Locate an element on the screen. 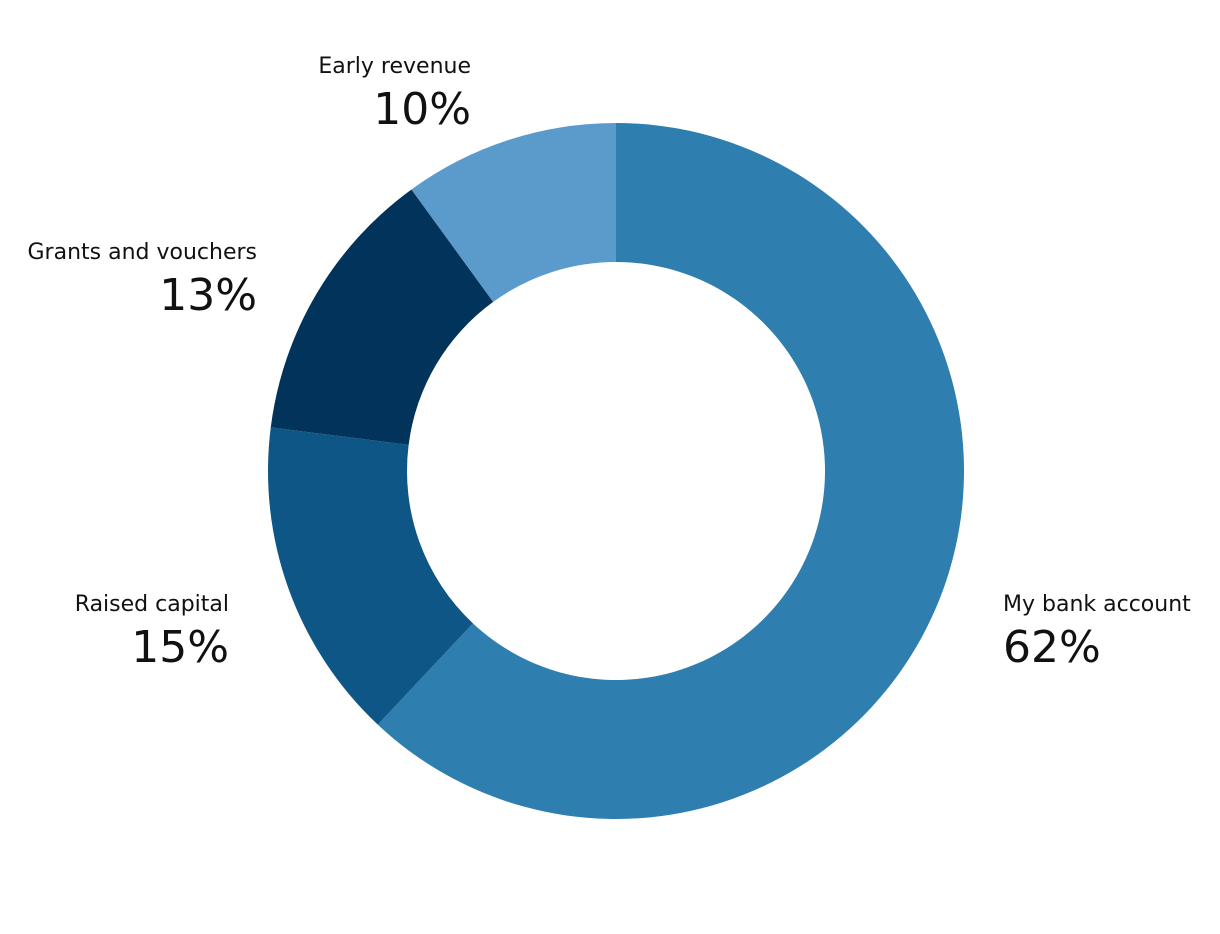 This screenshot has width=1220, height=934. slice-label: My bank account is located at coordinates (1097, 604).